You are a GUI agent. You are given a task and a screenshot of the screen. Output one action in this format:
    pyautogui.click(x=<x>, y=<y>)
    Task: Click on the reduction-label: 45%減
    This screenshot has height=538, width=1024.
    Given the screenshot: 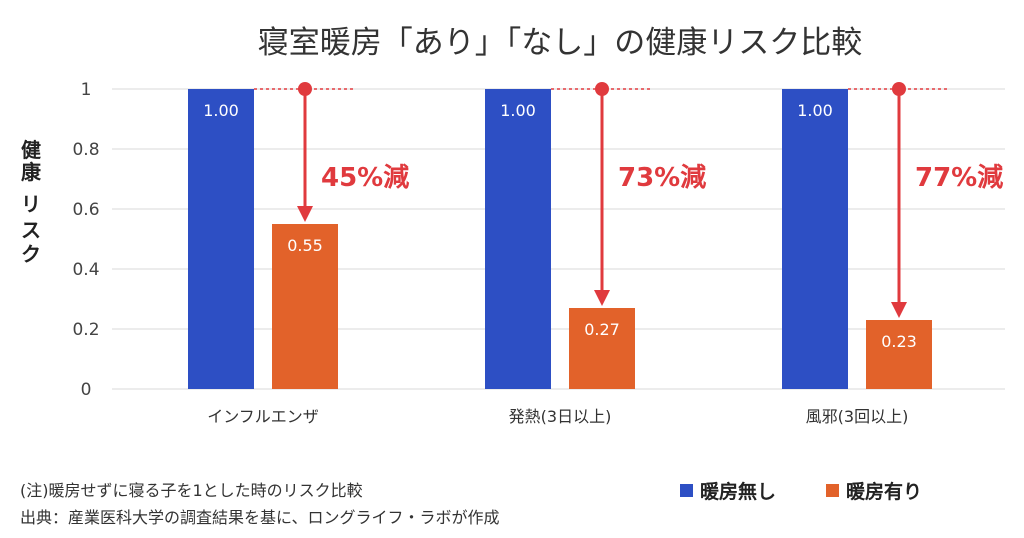 What is the action you would take?
    pyautogui.click(x=365, y=178)
    